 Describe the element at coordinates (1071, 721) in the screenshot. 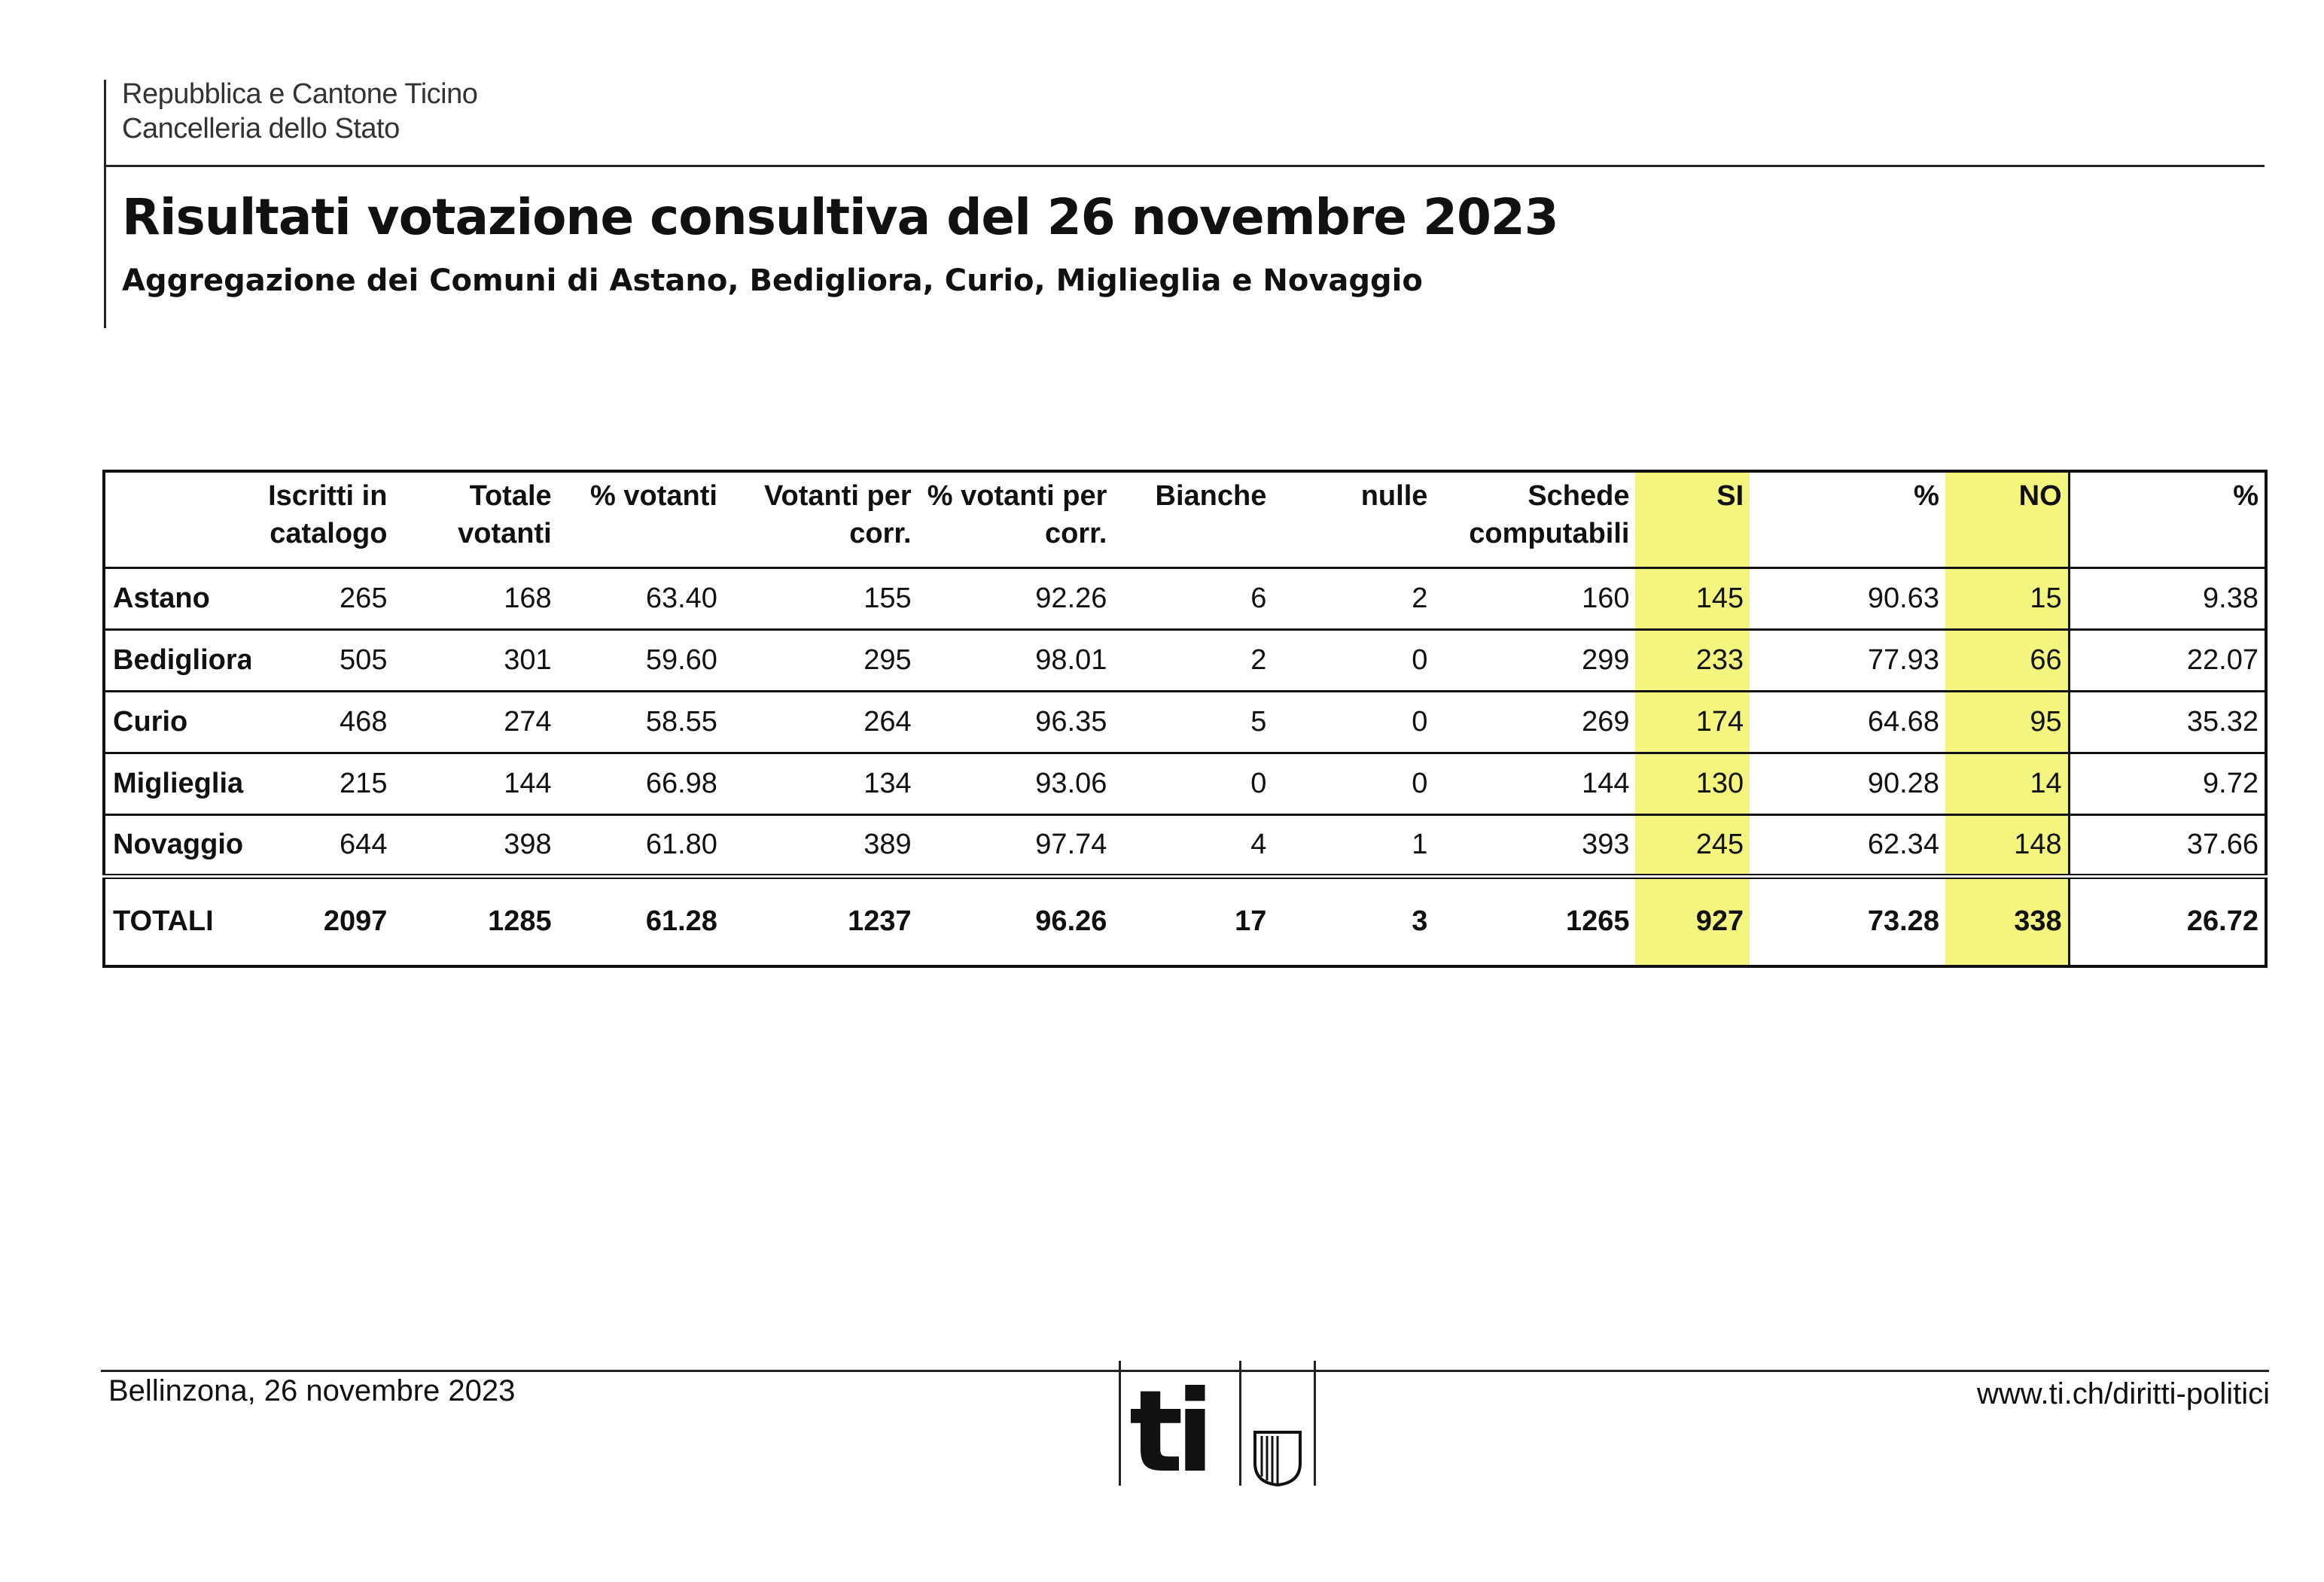

I see `table-cell: 96.35` at that location.